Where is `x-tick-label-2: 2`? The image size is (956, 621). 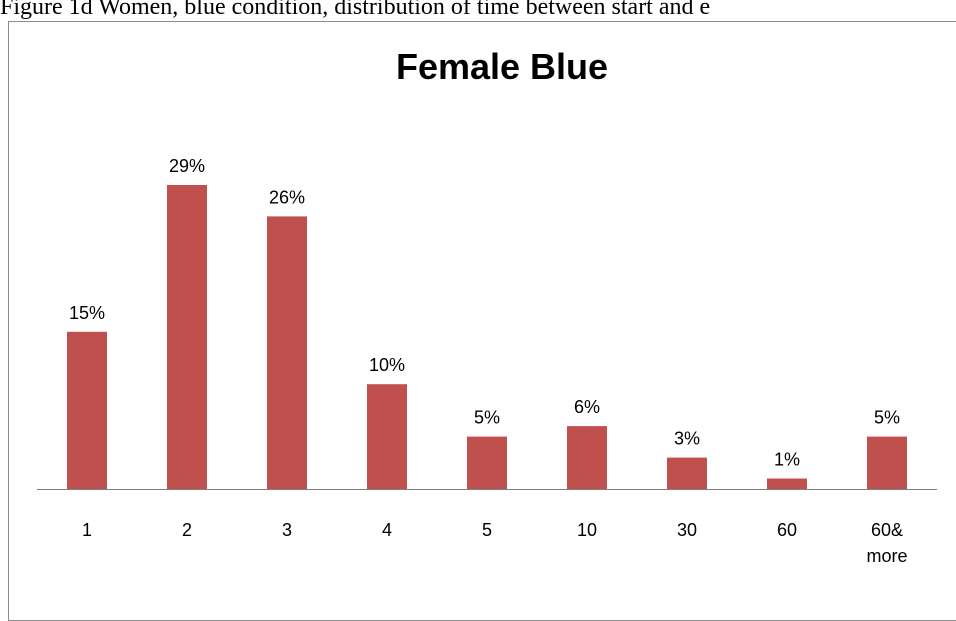
x-tick-label-2: 2 is located at coordinates (187, 530).